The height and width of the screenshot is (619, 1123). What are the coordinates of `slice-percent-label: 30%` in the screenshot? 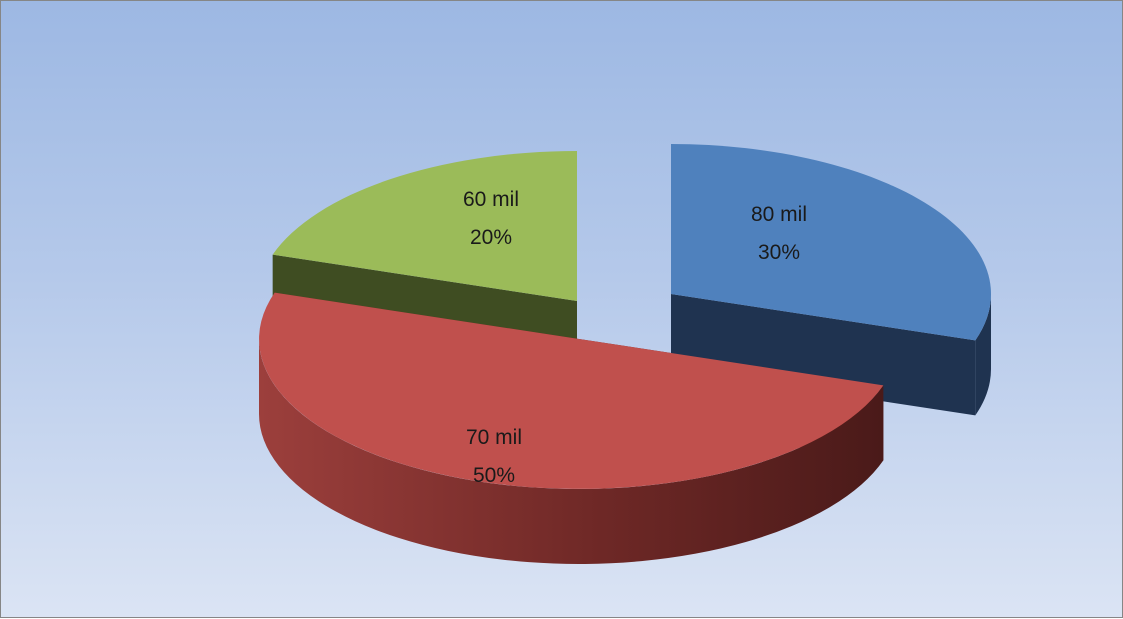 It's located at (779, 252).